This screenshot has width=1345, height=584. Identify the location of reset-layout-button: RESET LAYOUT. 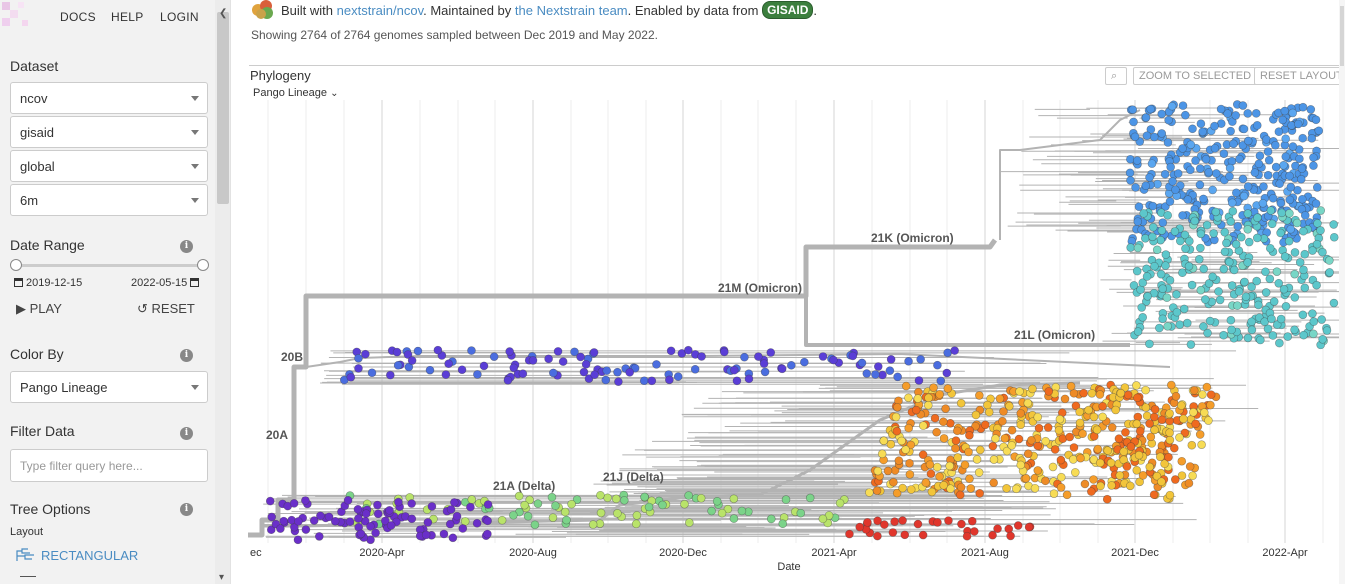
(1299, 76).